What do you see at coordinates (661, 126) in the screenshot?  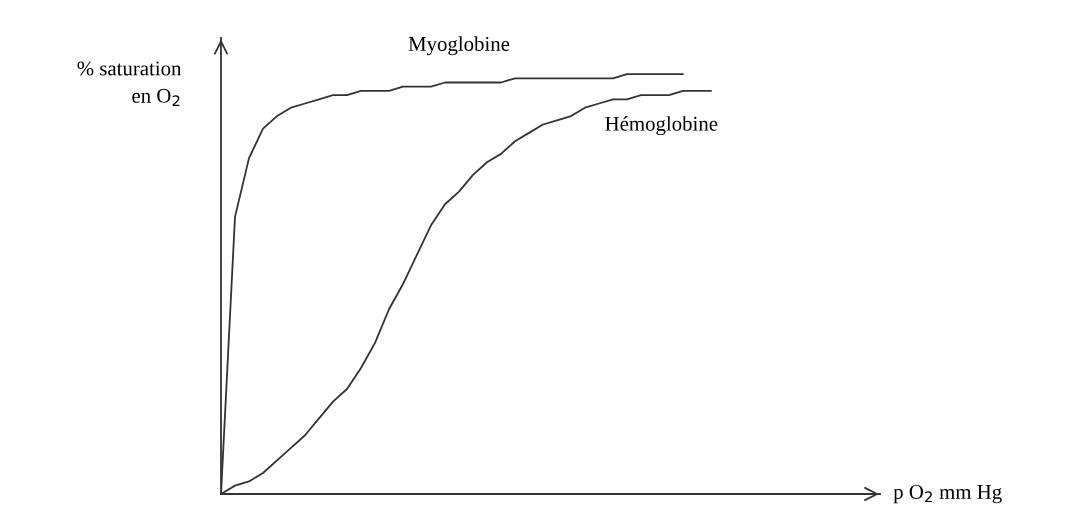 I see `series-label: Hémoglobine` at bounding box center [661, 126].